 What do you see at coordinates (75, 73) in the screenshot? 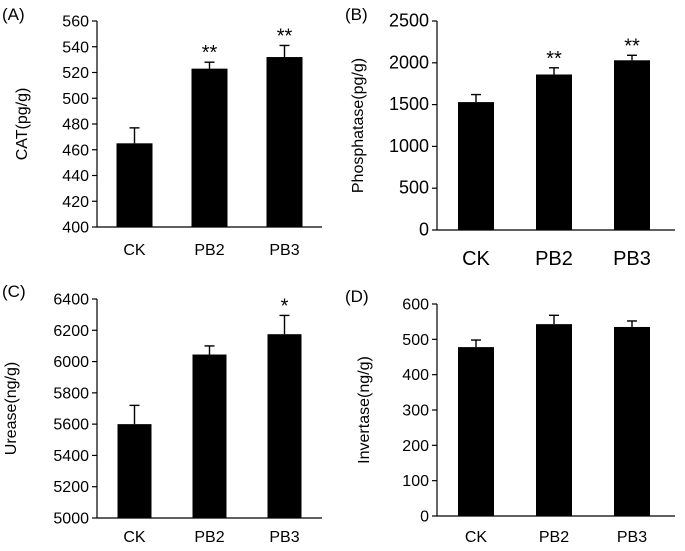
I see `y-tick-label: 520` at bounding box center [75, 73].